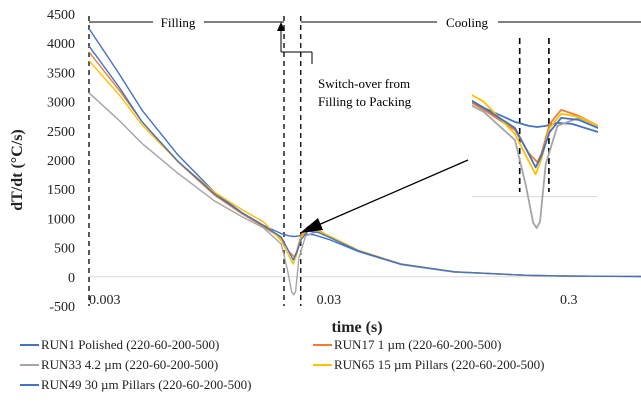 This screenshot has height=417, width=641. What do you see at coordinates (281, 26) in the screenshot?
I see `annotation-arrowhead` at bounding box center [281, 26].